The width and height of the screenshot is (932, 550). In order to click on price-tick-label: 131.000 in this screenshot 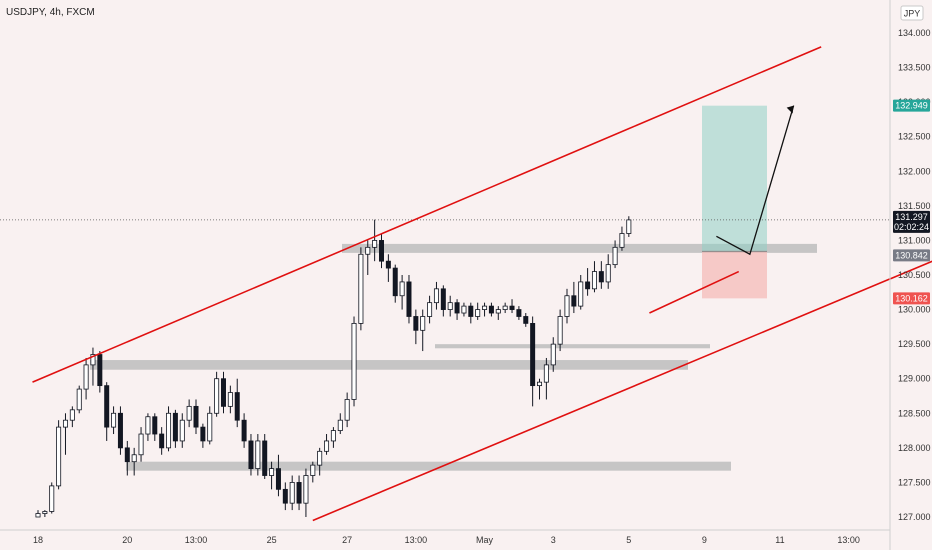, I will do `click(914, 240)`.